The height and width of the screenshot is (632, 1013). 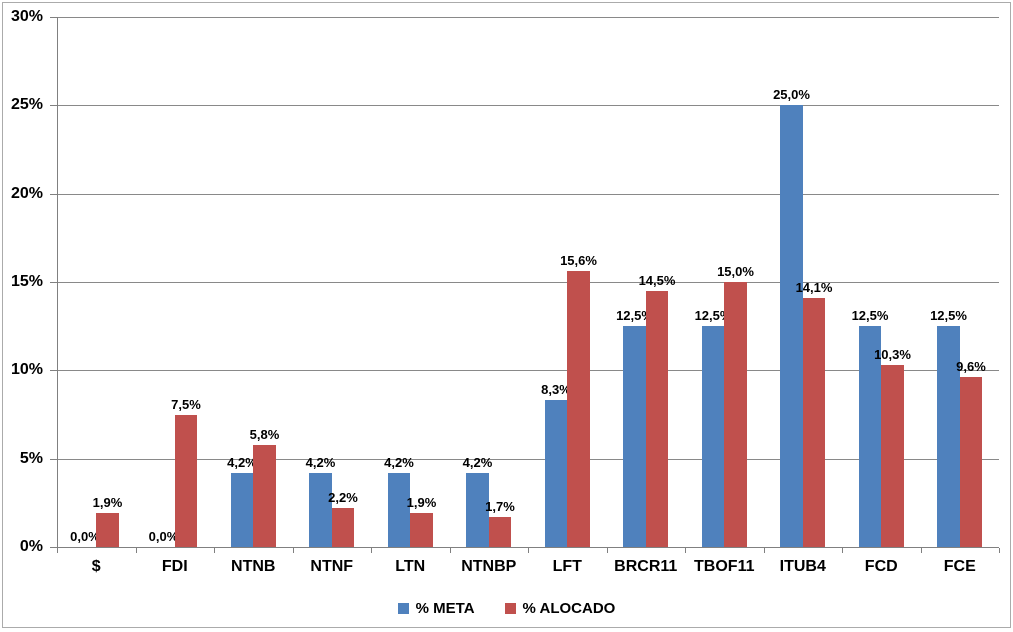 I want to click on y-axis-label-0%: 0%, so click(x=31, y=546).